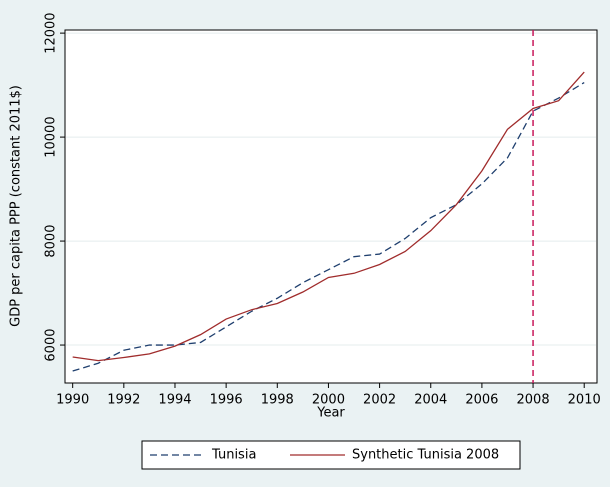 Image resolution: width=610 pixels, height=487 pixels. I want to click on x-tick-label: 2004, so click(430, 400).